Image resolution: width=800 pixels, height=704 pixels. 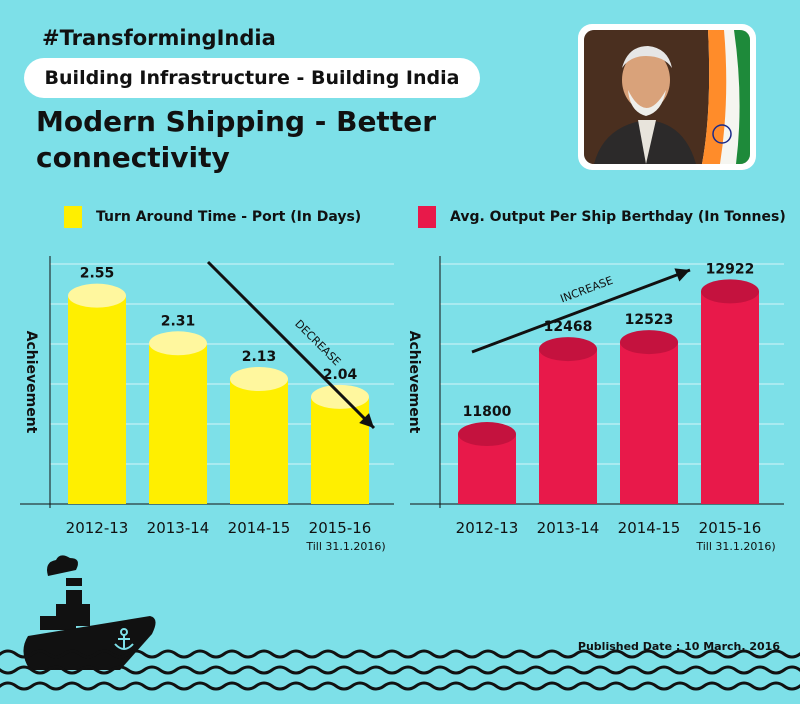 I want to click on portrait-frame, so click(x=667, y=97).